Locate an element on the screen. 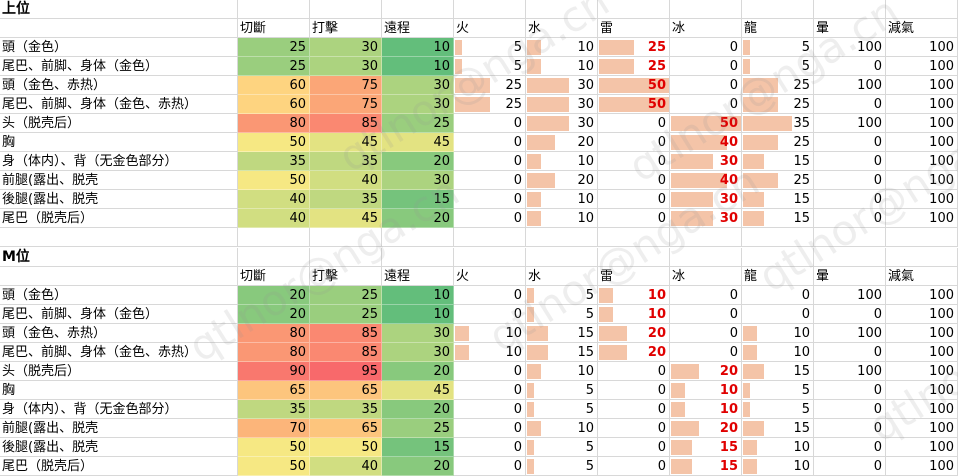  part-name-cell: 前腿(露出、脱壳 is located at coordinates (119, 428).